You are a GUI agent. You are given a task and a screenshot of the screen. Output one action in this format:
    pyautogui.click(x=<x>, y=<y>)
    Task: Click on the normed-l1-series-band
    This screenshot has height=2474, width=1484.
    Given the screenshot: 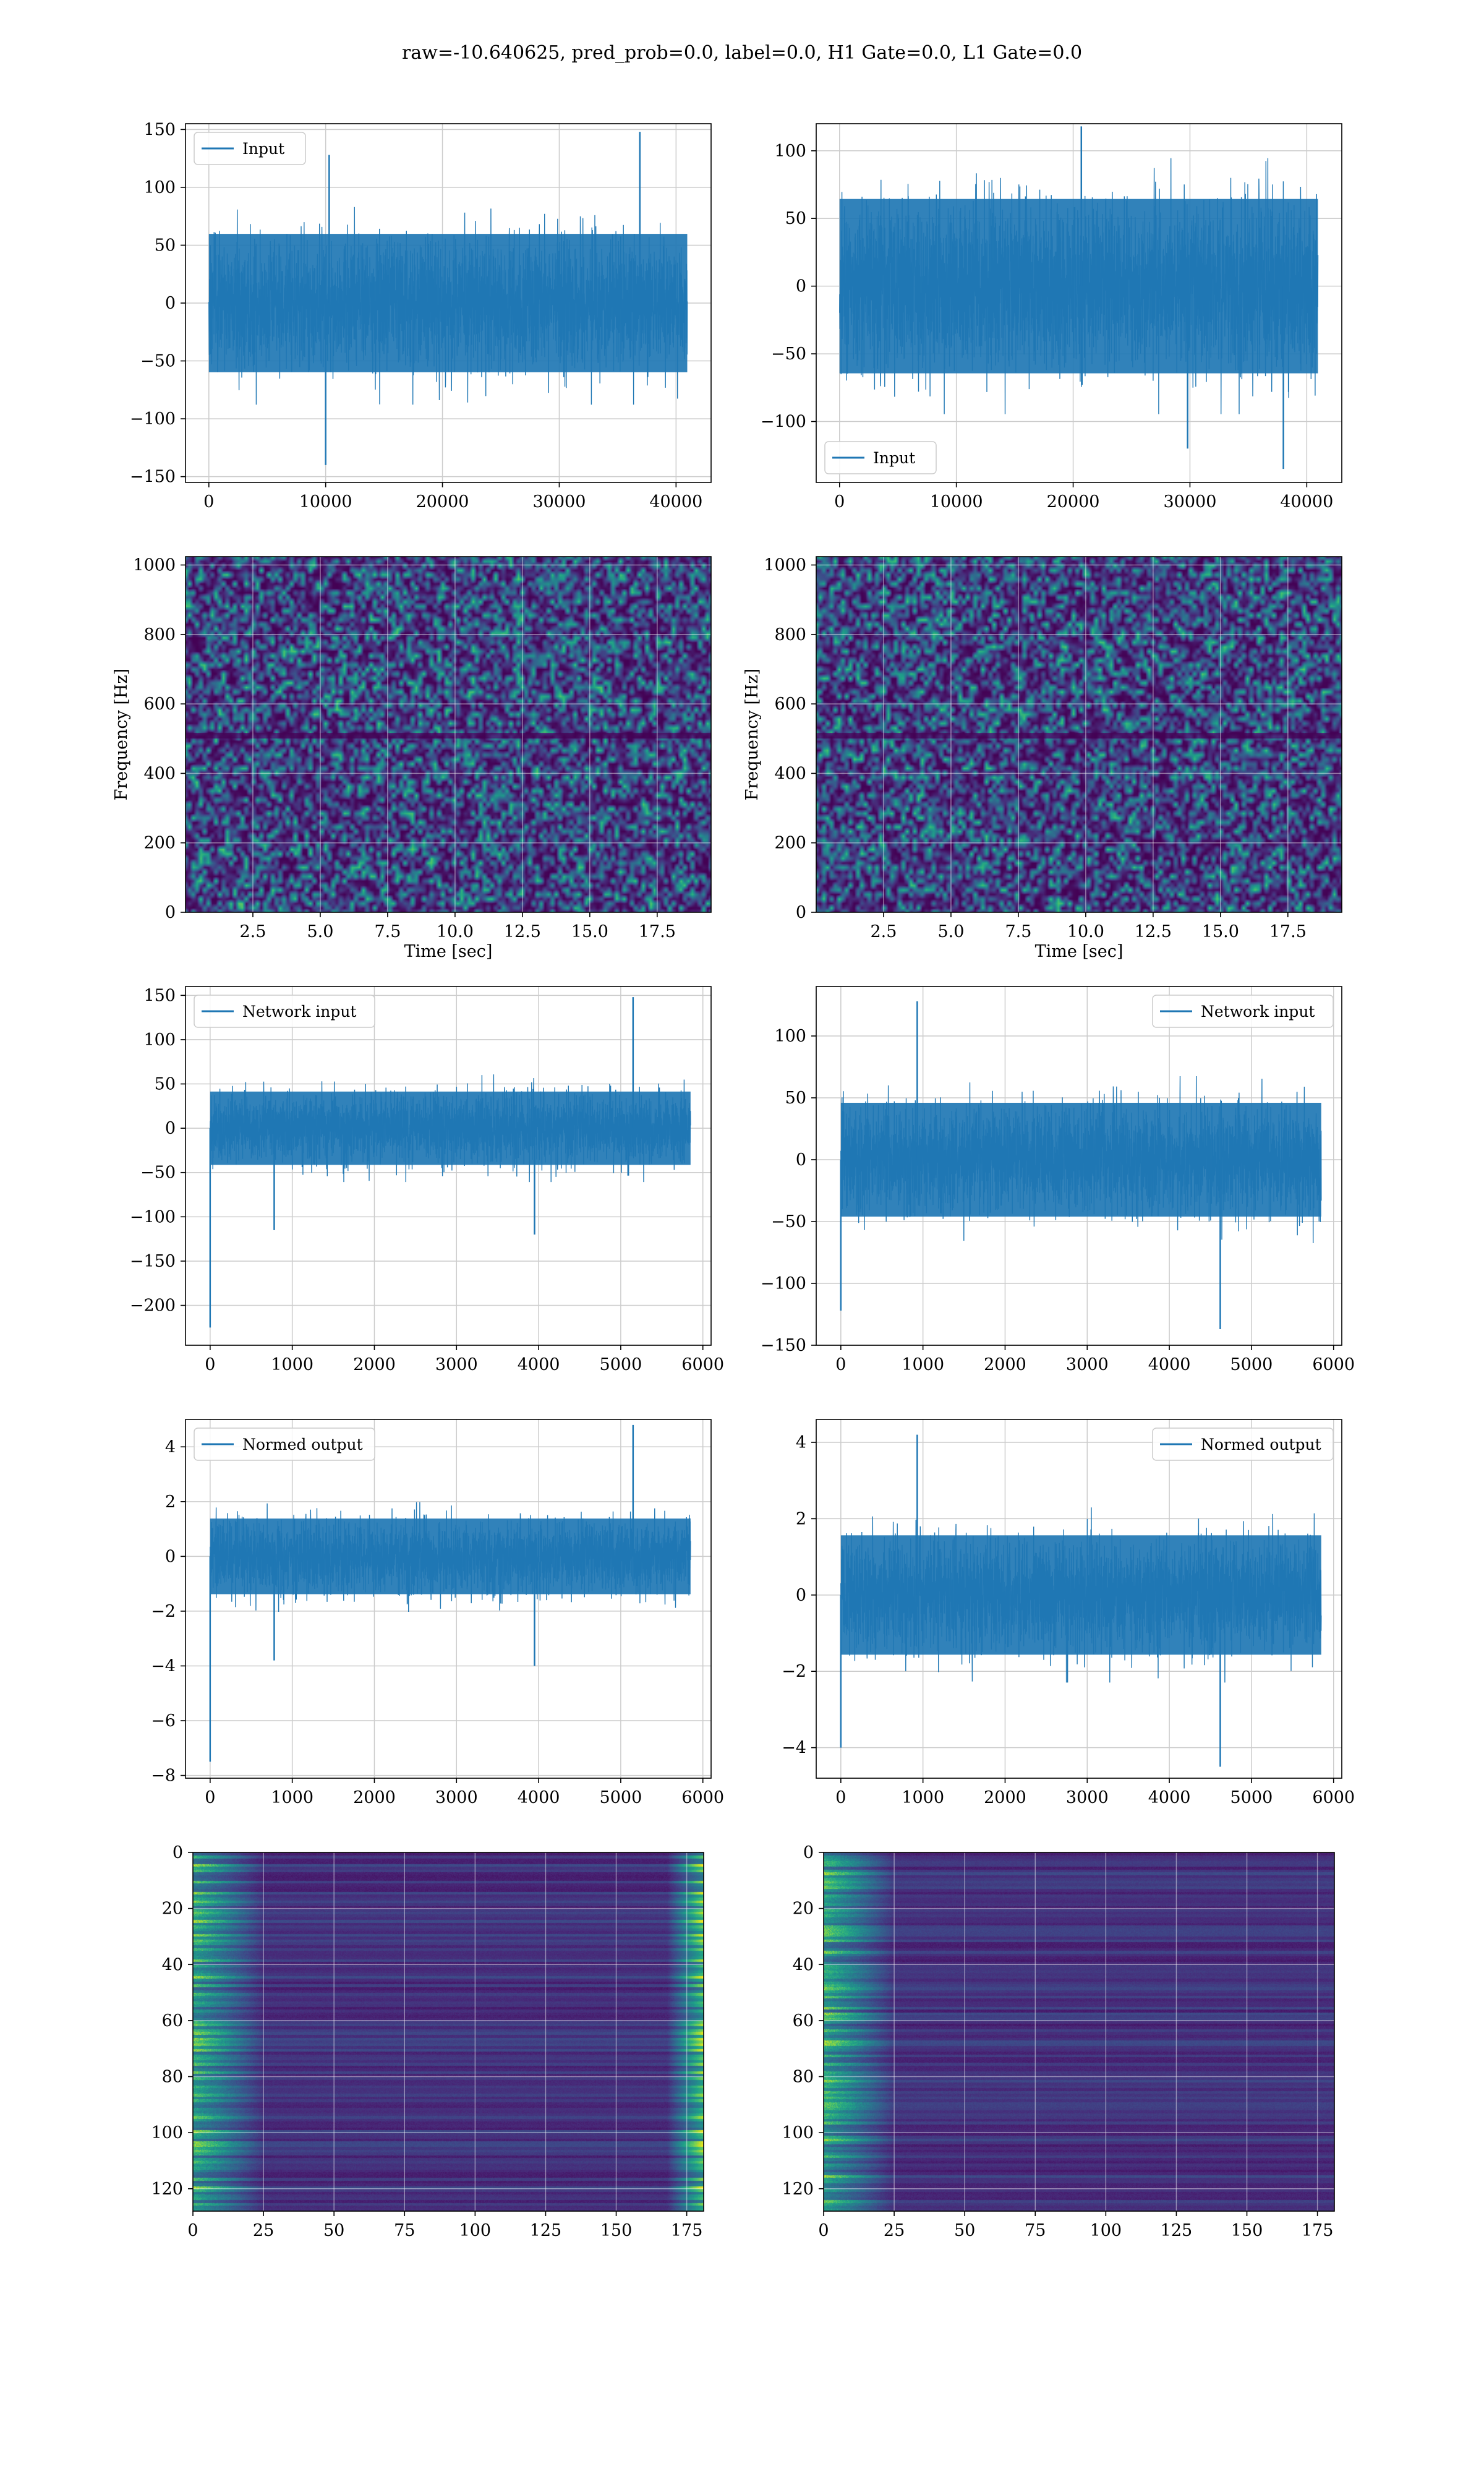 What is the action you would take?
    pyautogui.click(x=1080, y=1595)
    